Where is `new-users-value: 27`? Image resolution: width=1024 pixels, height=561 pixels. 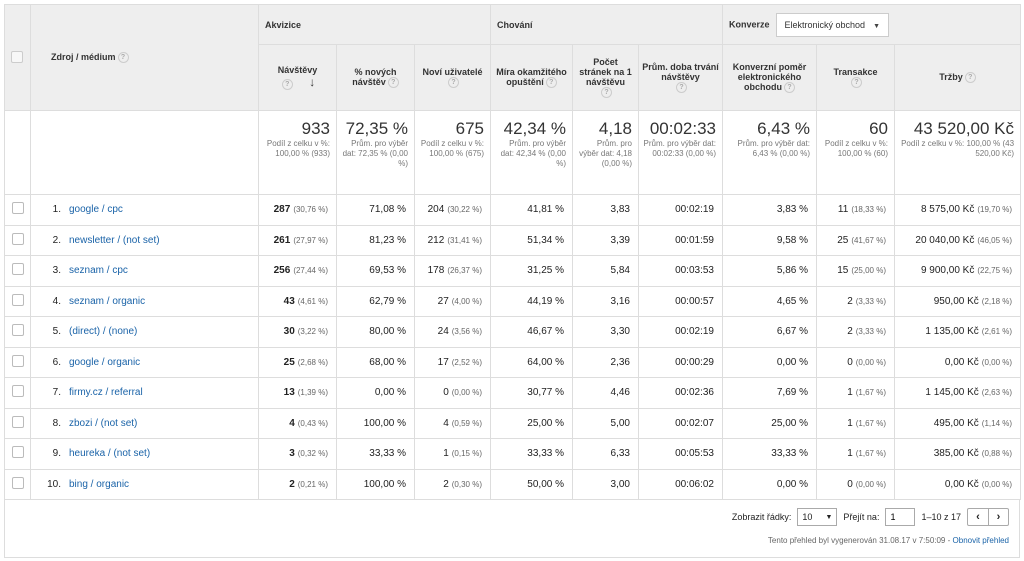 new-users-value: 27 is located at coordinates (443, 301).